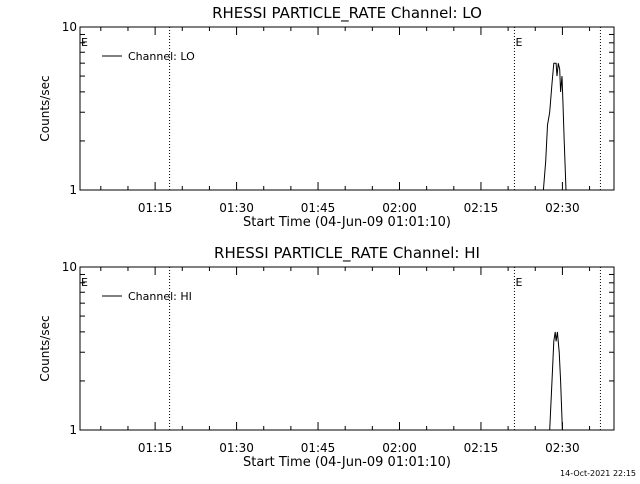 Image resolution: width=640 pixels, height=484 pixels. I want to click on legend-entry: Channel: HI, so click(160, 296).